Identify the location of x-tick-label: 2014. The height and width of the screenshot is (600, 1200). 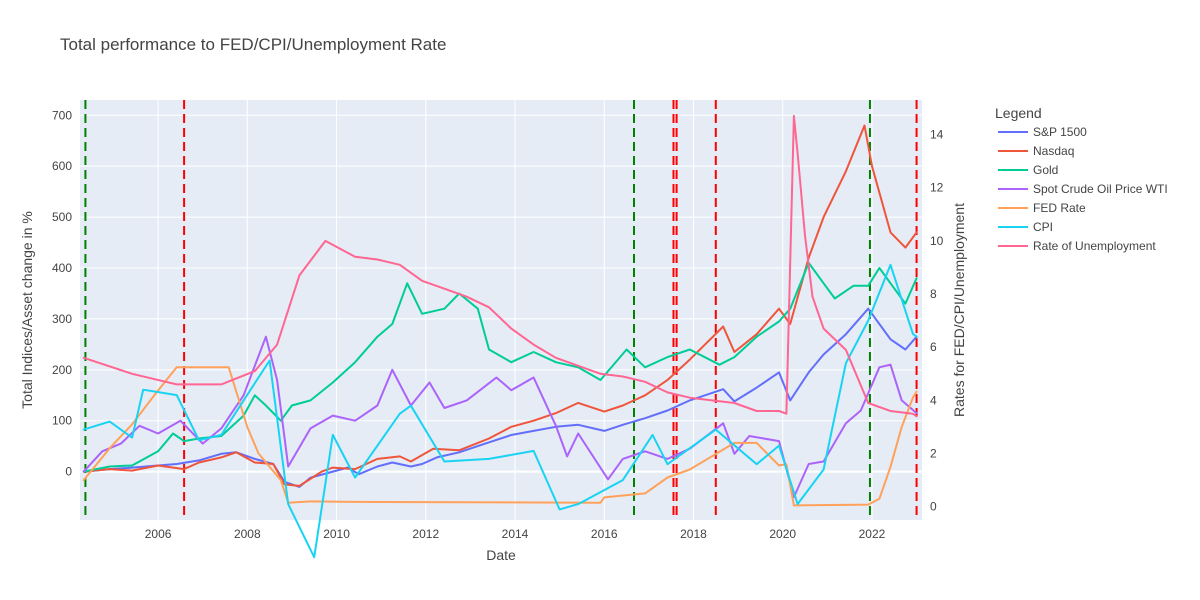
(515, 534).